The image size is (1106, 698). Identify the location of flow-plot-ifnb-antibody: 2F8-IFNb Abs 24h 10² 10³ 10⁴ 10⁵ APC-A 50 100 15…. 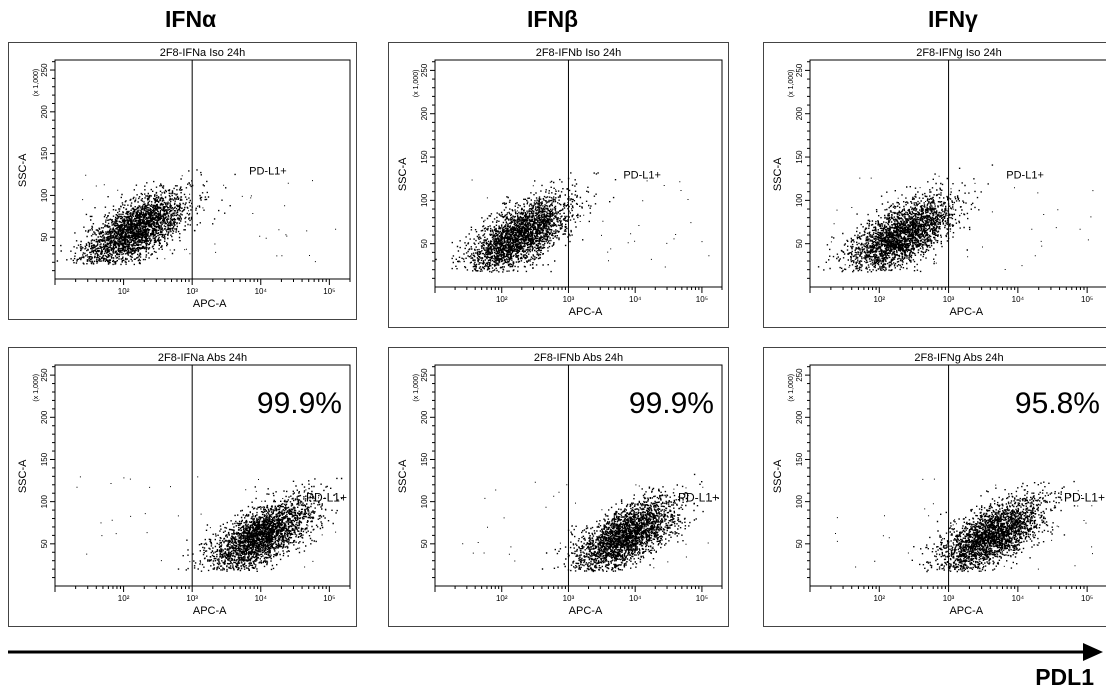
(558, 487).